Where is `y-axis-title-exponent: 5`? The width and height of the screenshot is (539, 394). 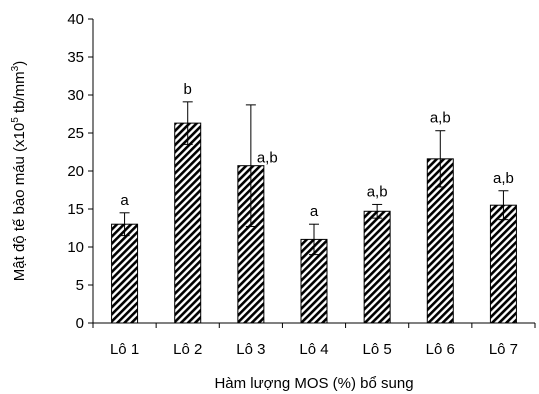
y-axis-title-exponent: 5 is located at coordinates (15, 120).